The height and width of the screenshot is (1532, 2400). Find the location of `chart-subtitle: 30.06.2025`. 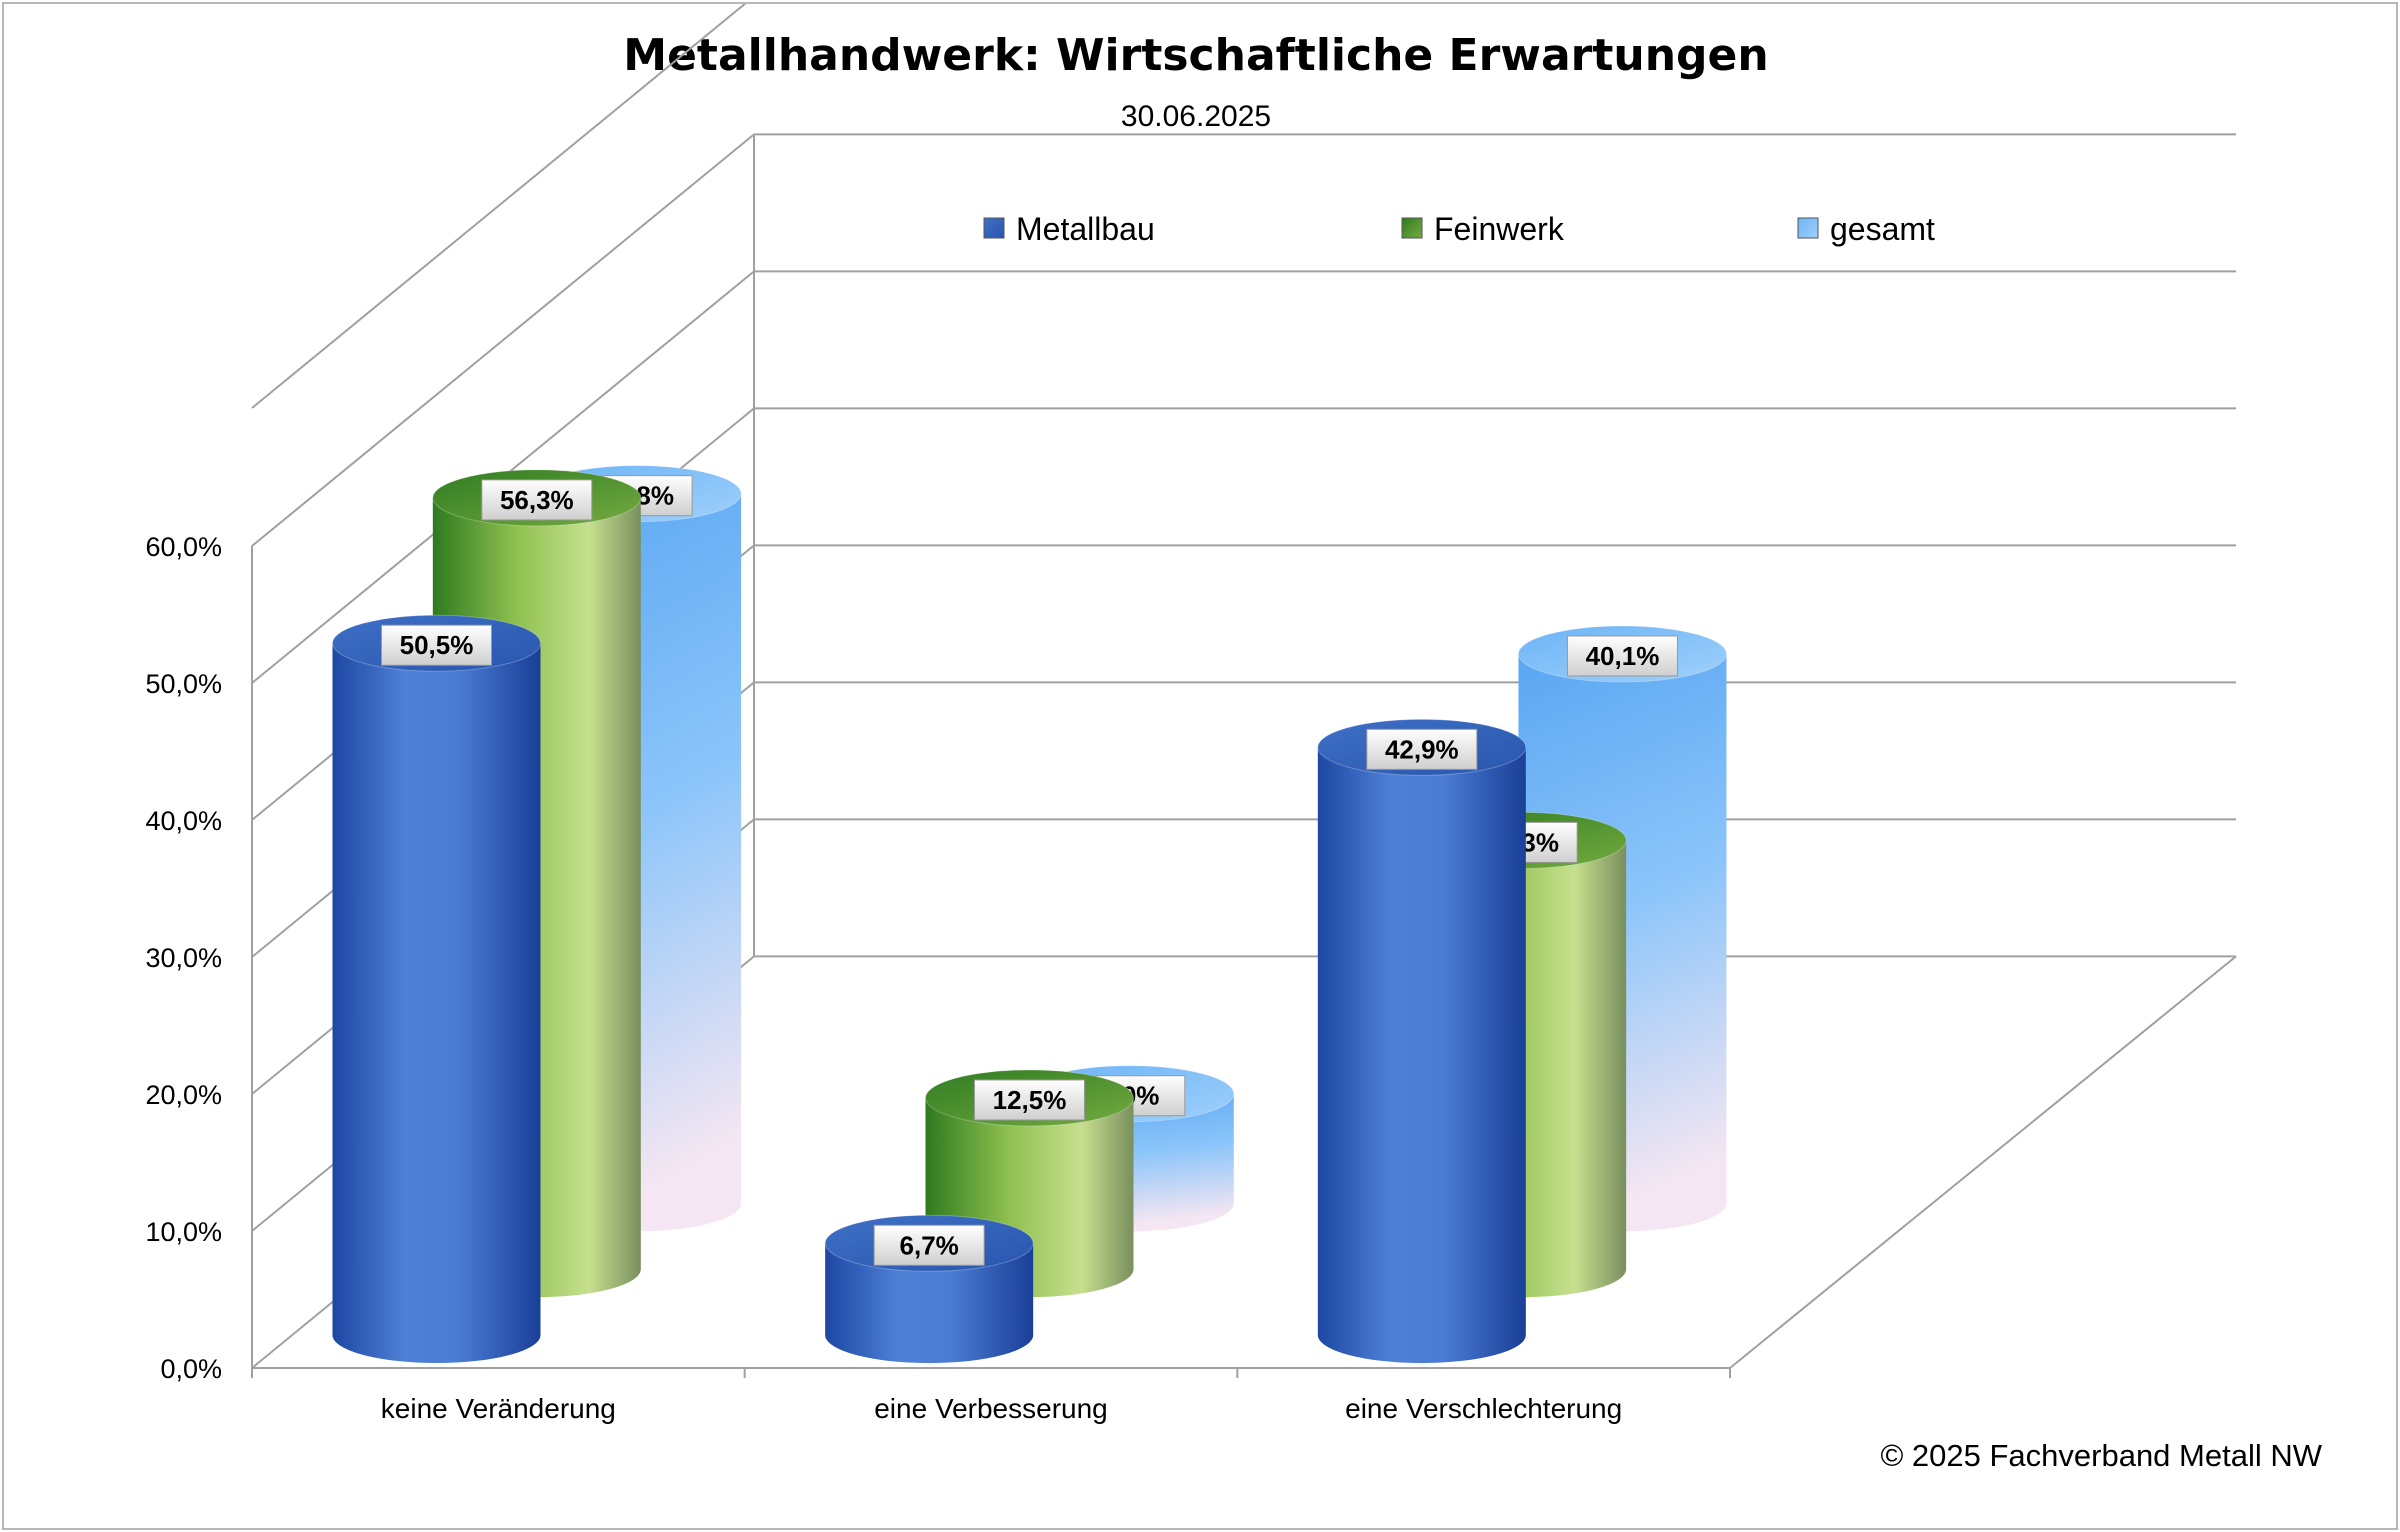

chart-subtitle: 30.06.2025 is located at coordinates (1196, 116).